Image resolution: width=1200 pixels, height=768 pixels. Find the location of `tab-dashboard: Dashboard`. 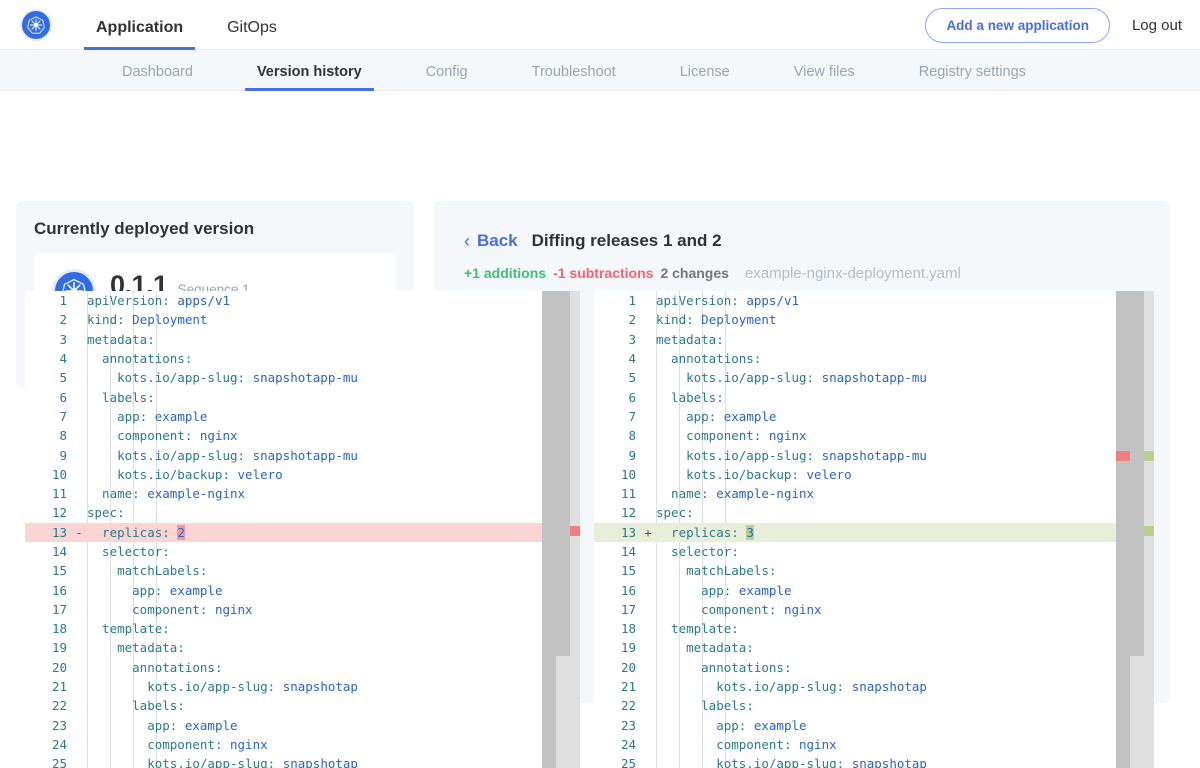

tab-dashboard: Dashboard is located at coordinates (157, 71).